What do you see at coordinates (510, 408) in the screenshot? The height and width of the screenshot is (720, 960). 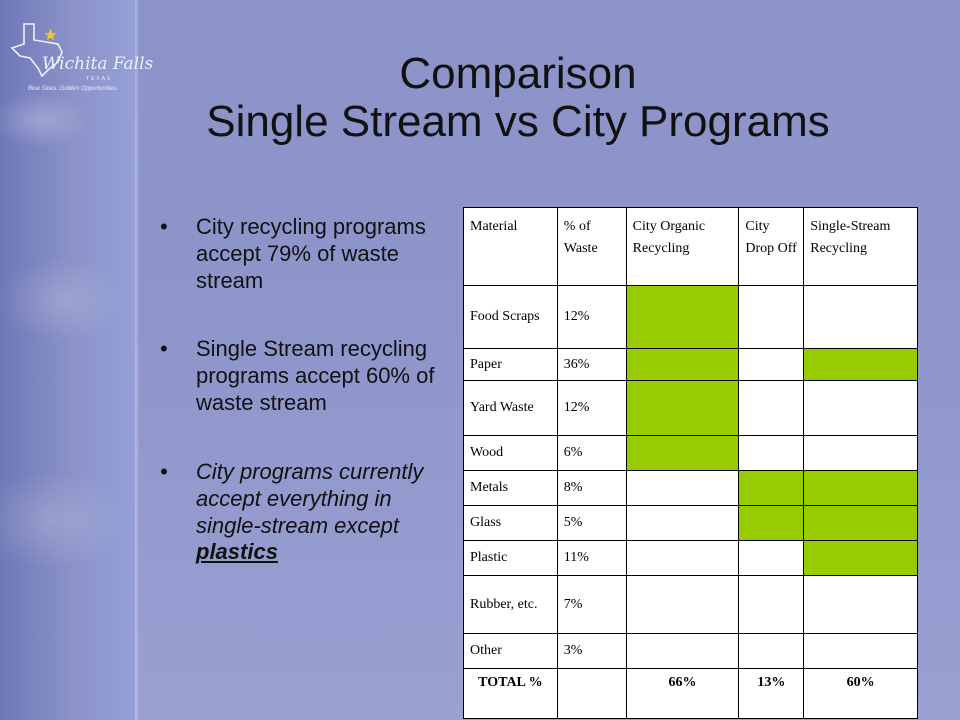 I see `table-cell: Yard Waste` at bounding box center [510, 408].